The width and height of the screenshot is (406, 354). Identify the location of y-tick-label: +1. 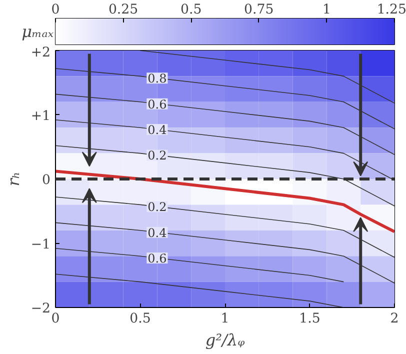
(40, 116).